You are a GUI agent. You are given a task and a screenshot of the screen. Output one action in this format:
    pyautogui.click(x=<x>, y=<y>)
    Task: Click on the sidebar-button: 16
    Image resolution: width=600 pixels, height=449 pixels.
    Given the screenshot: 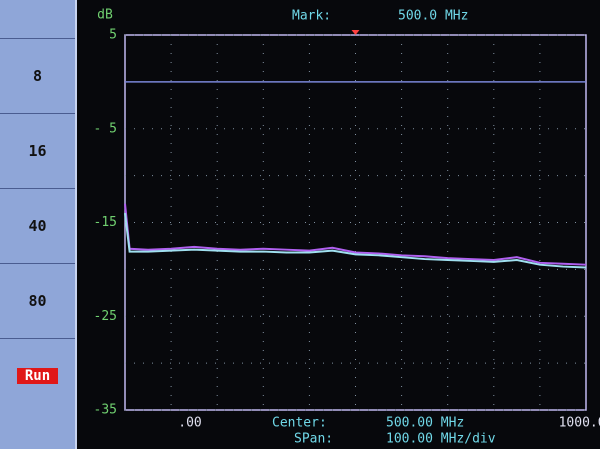 What is the action you would take?
    pyautogui.click(x=37, y=150)
    